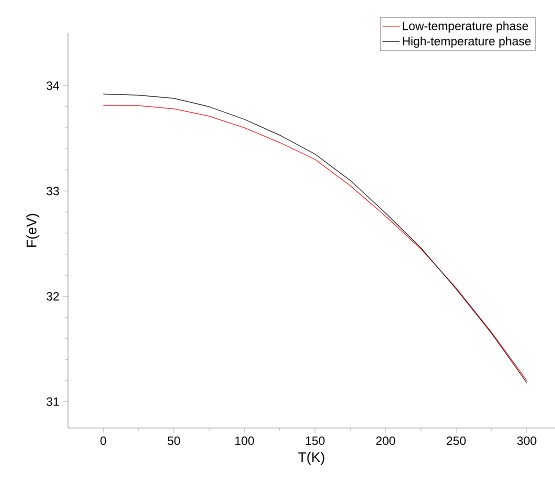 This screenshot has height=487, width=555. I want to click on y-tick-label: 33, so click(52, 191).